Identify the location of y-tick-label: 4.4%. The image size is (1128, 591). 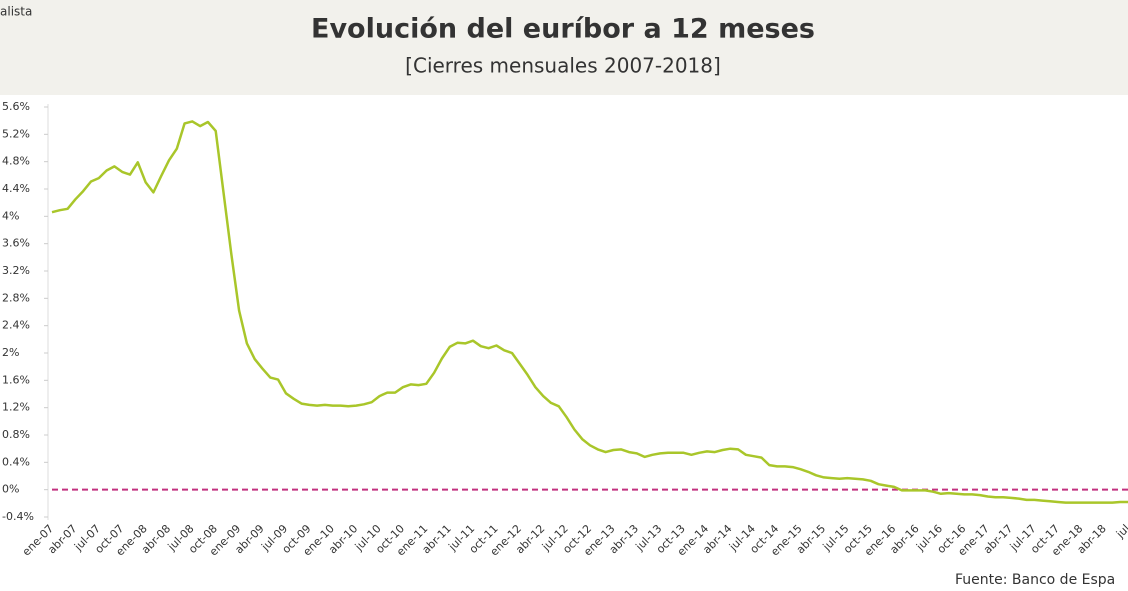
(16, 188).